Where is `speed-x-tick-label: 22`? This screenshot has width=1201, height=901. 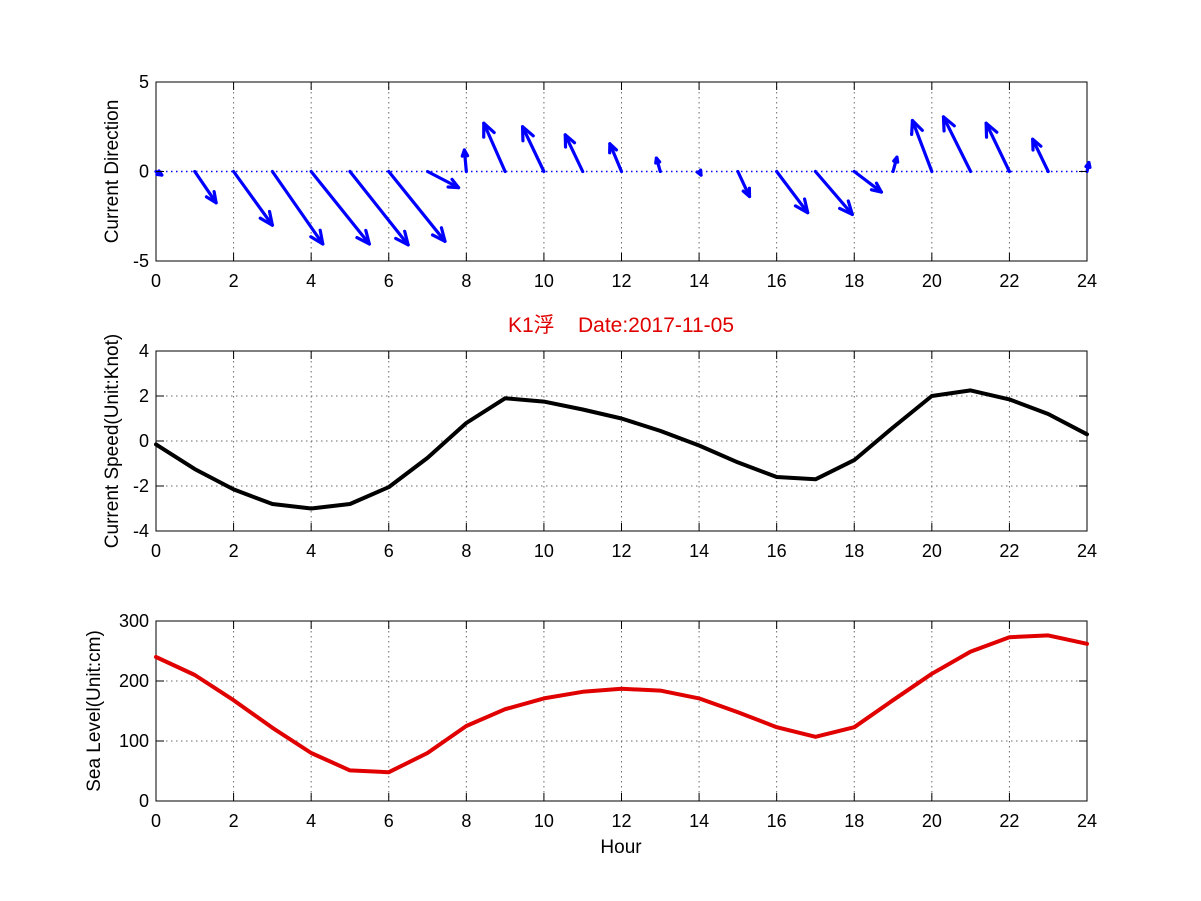 speed-x-tick-label: 22 is located at coordinates (1009, 551).